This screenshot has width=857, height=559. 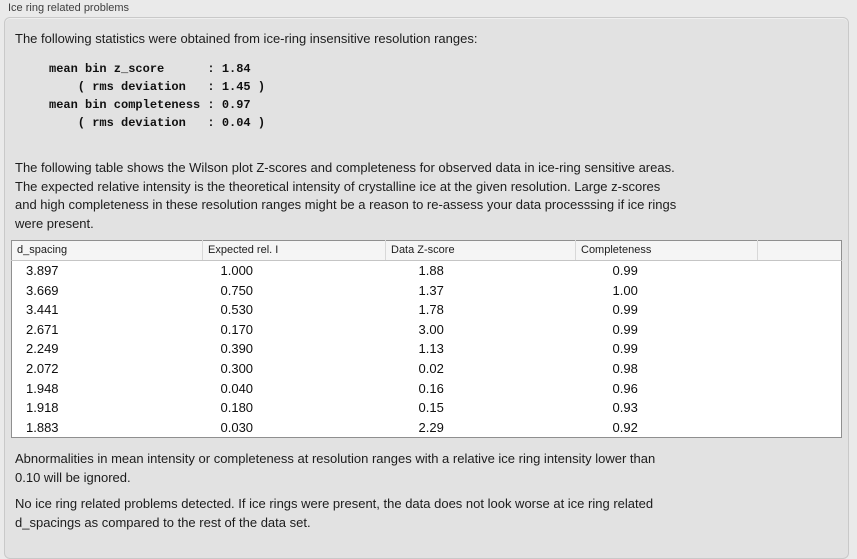 I want to click on table-cell: 0.170, so click(x=237, y=329).